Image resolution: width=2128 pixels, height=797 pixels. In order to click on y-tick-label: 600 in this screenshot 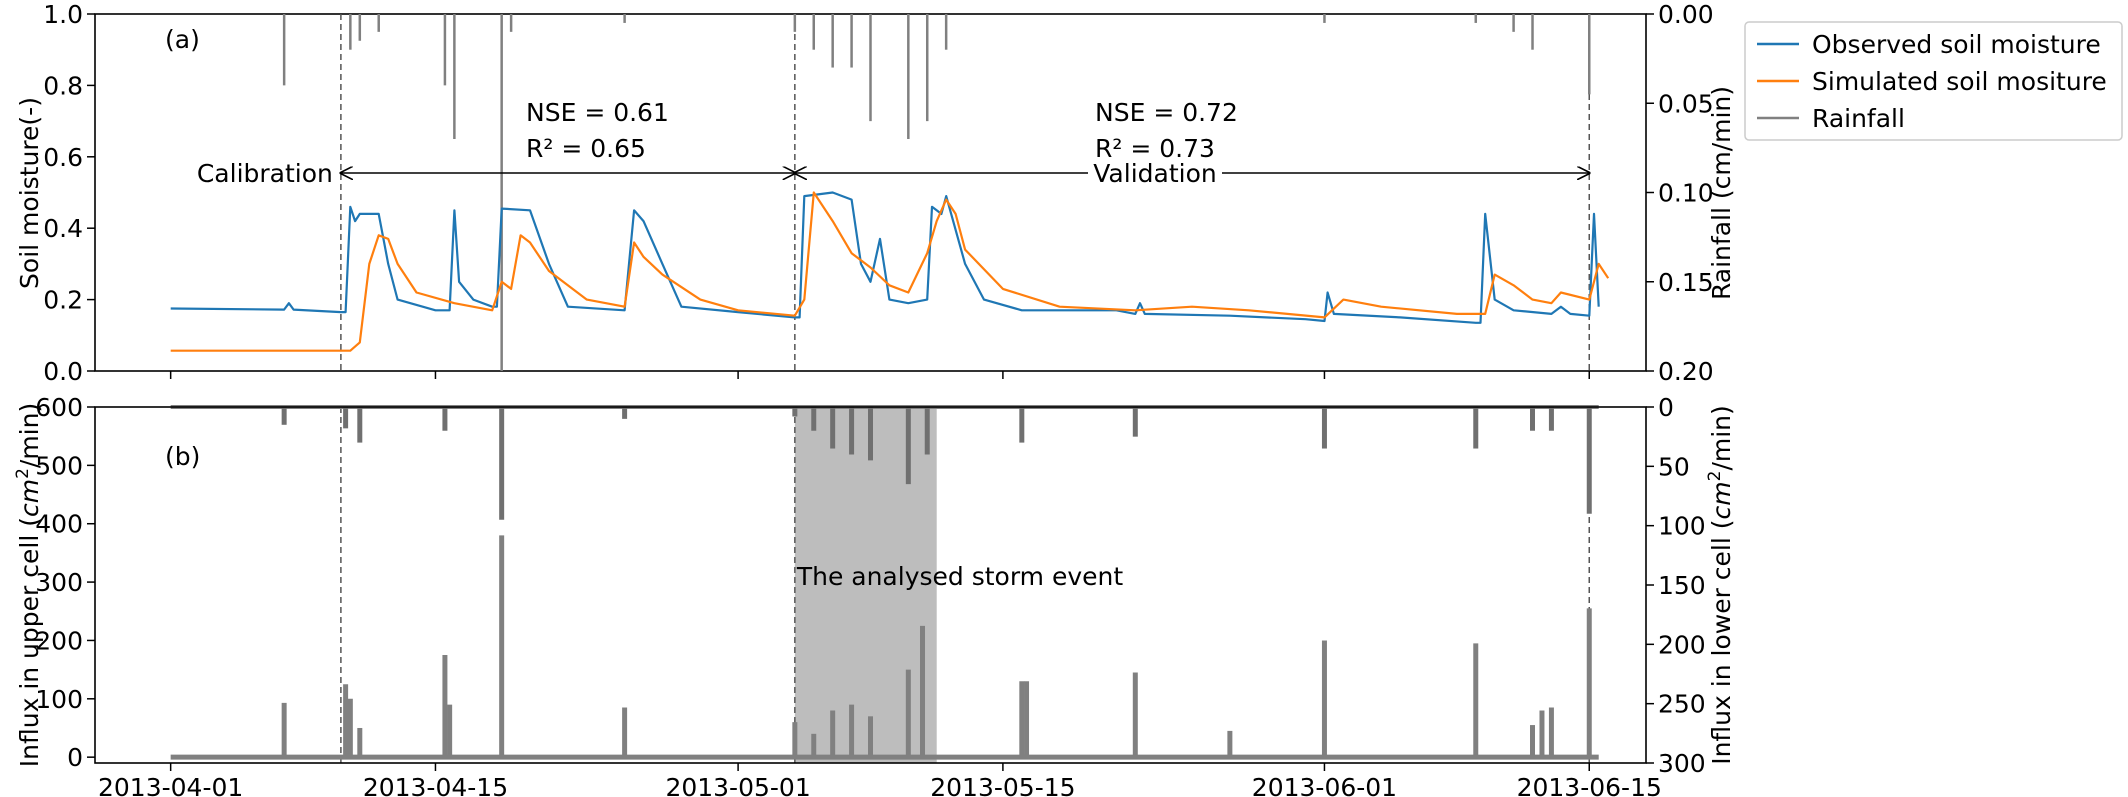, I will do `click(59, 407)`.